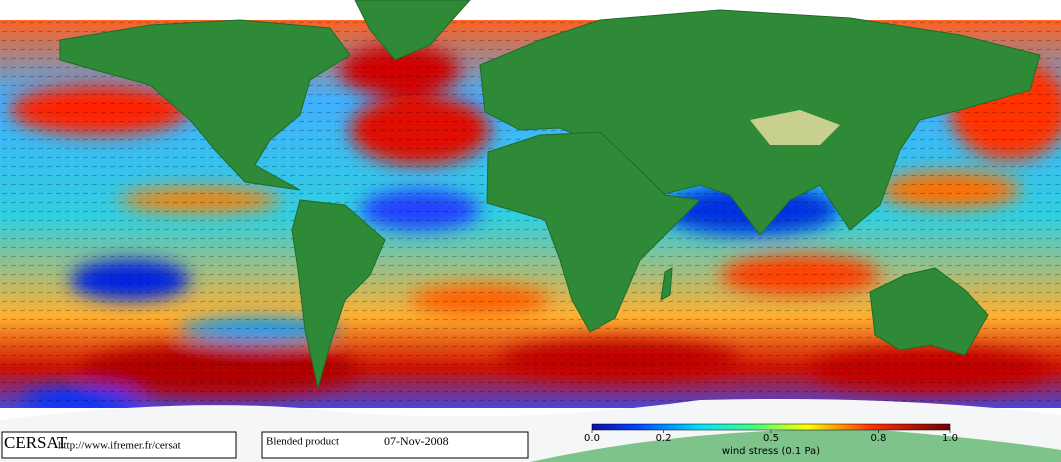 The width and height of the screenshot is (1061, 462). Describe the element at coordinates (795, 127) in the screenshot. I see `tibet` at that location.